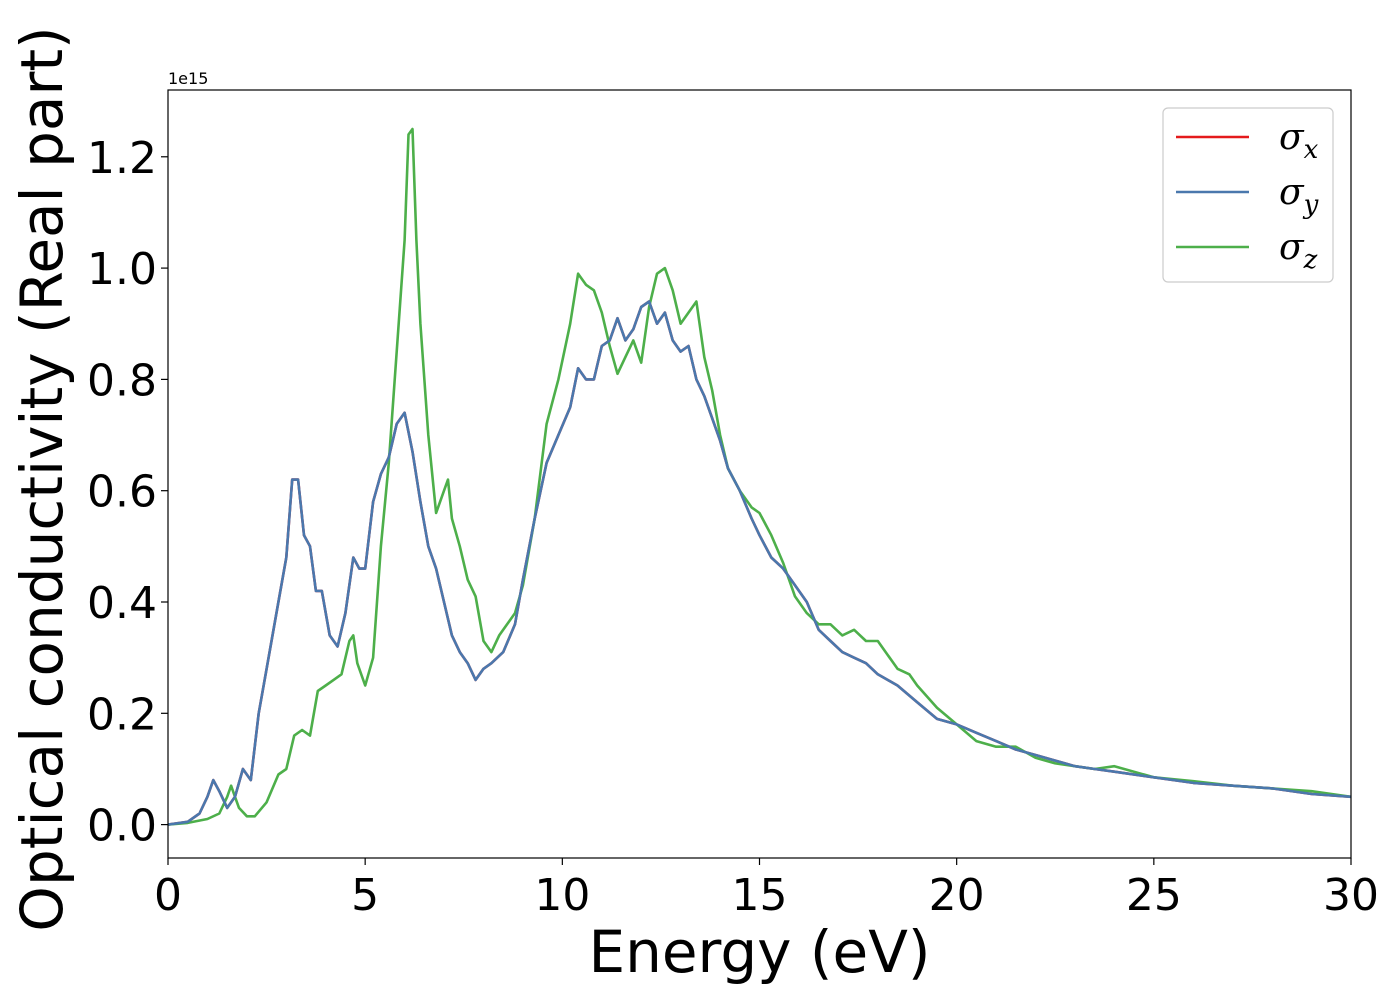 The width and height of the screenshot is (1400, 1000). Describe the element at coordinates (122, 158) in the screenshot. I see `y-tick-label: 1.2` at that location.